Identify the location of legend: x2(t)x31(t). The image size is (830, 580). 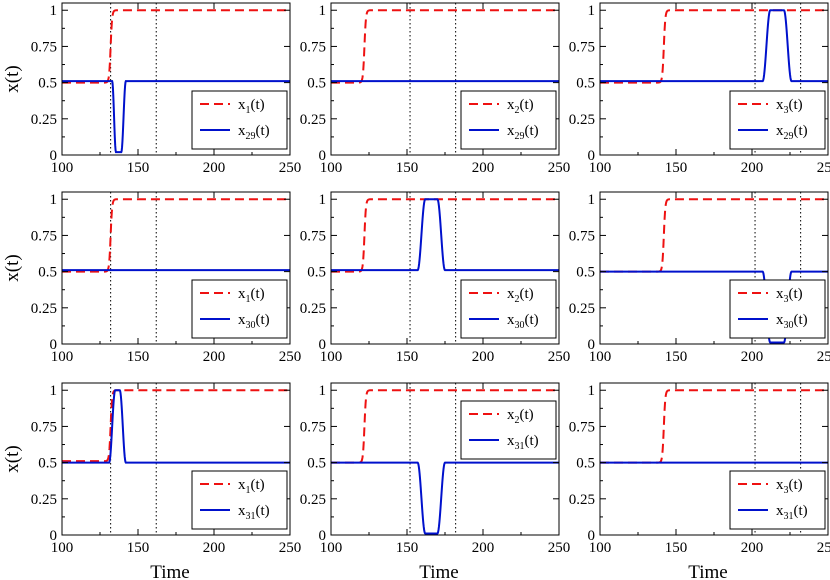
(508, 430).